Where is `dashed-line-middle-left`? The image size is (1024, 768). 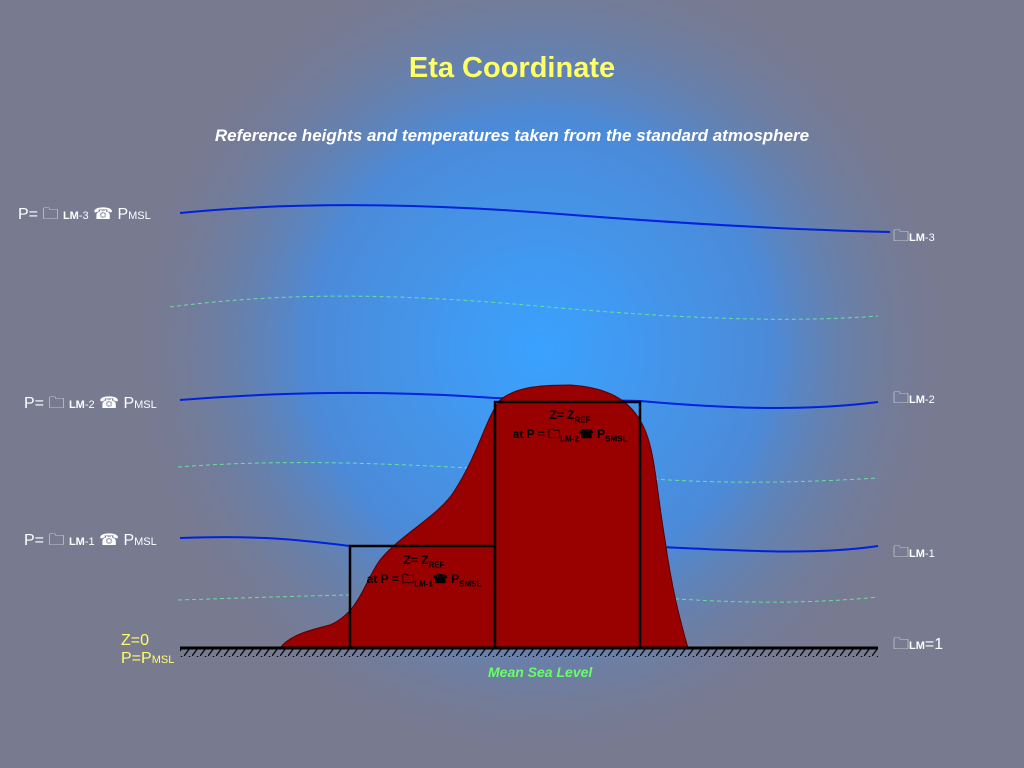
dashed-line-middle-left is located at coordinates (324, 465).